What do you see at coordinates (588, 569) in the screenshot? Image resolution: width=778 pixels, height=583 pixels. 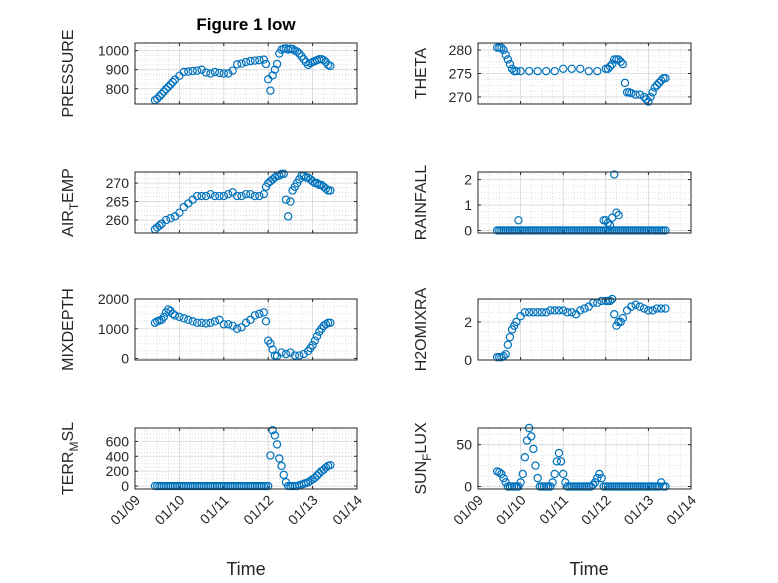 I see `x-axis-label-right: Time` at bounding box center [588, 569].